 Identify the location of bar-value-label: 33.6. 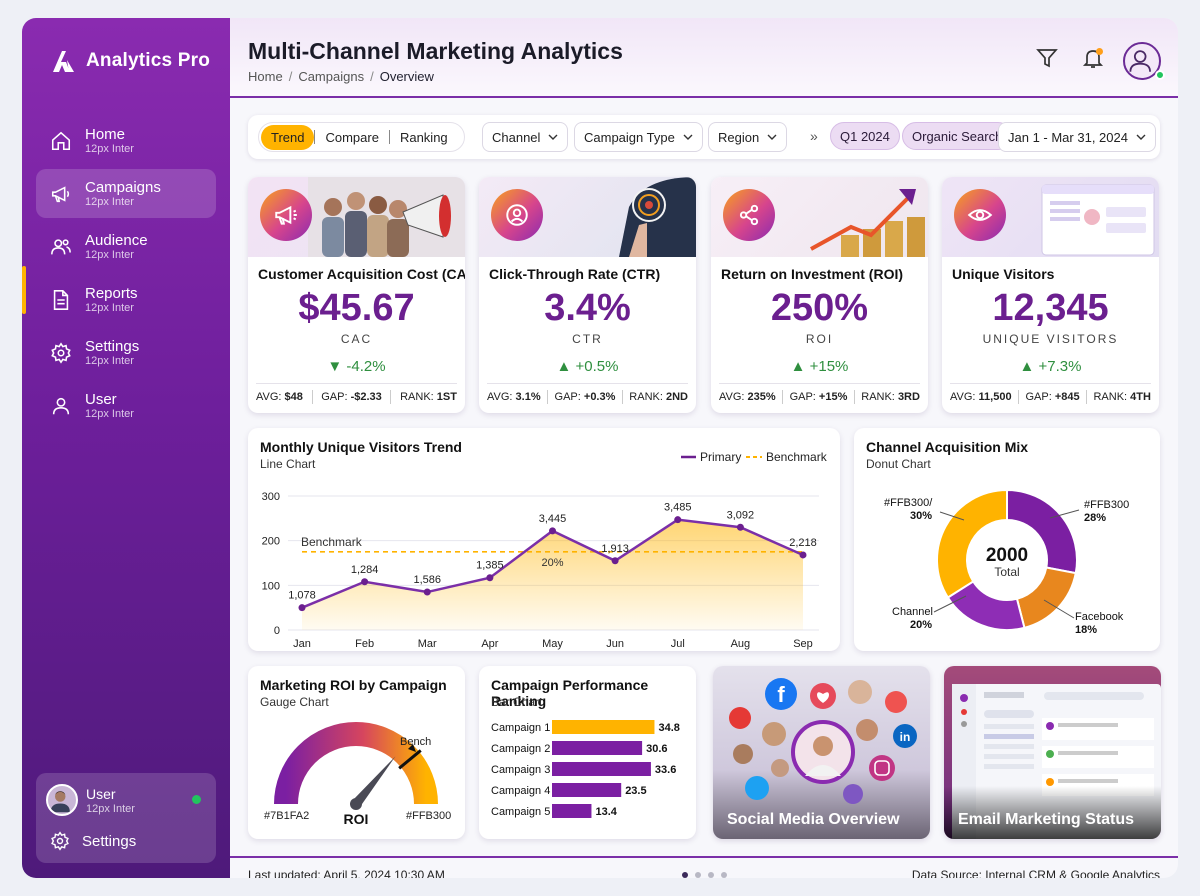
(665, 770).